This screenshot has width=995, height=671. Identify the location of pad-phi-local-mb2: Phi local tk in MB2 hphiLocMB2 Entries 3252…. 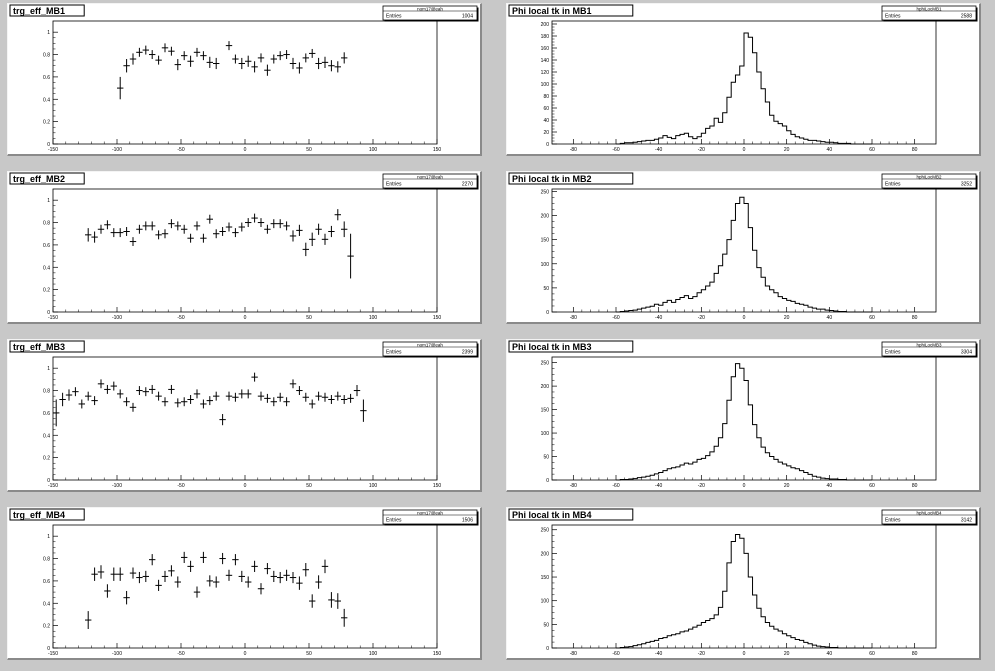
(743, 247).